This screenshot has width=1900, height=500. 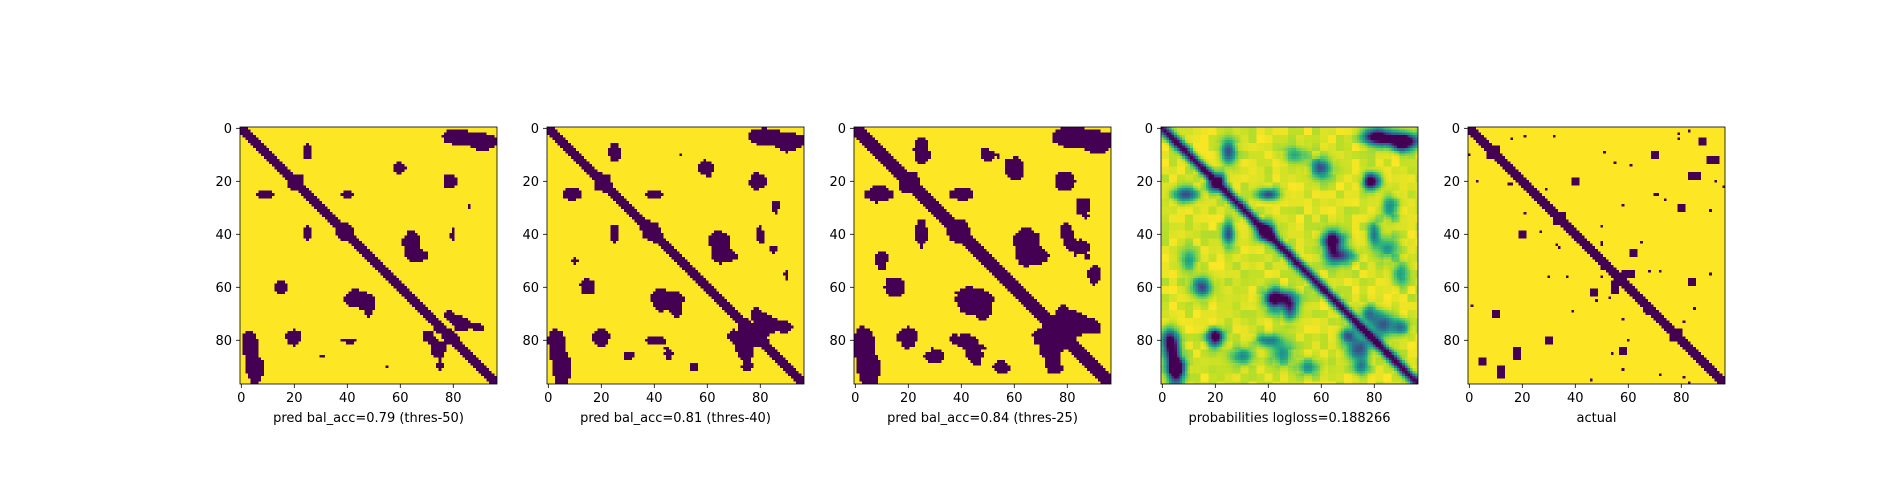 I want to click on x-axis-label: actual, so click(x=1596, y=418).